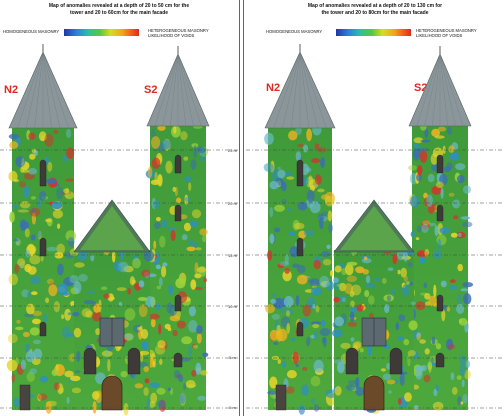 This screenshot has height=416, width=504. I want to click on left-n2-window-upper, so click(43, 173).